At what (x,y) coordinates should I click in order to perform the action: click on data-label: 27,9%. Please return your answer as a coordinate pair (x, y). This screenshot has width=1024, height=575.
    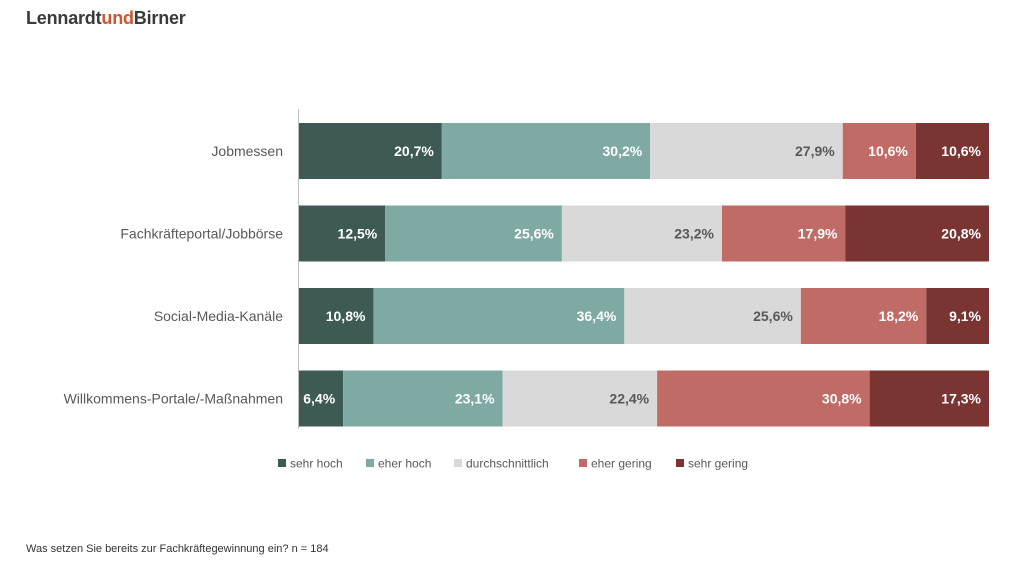
    Looking at the image, I should click on (815, 151).